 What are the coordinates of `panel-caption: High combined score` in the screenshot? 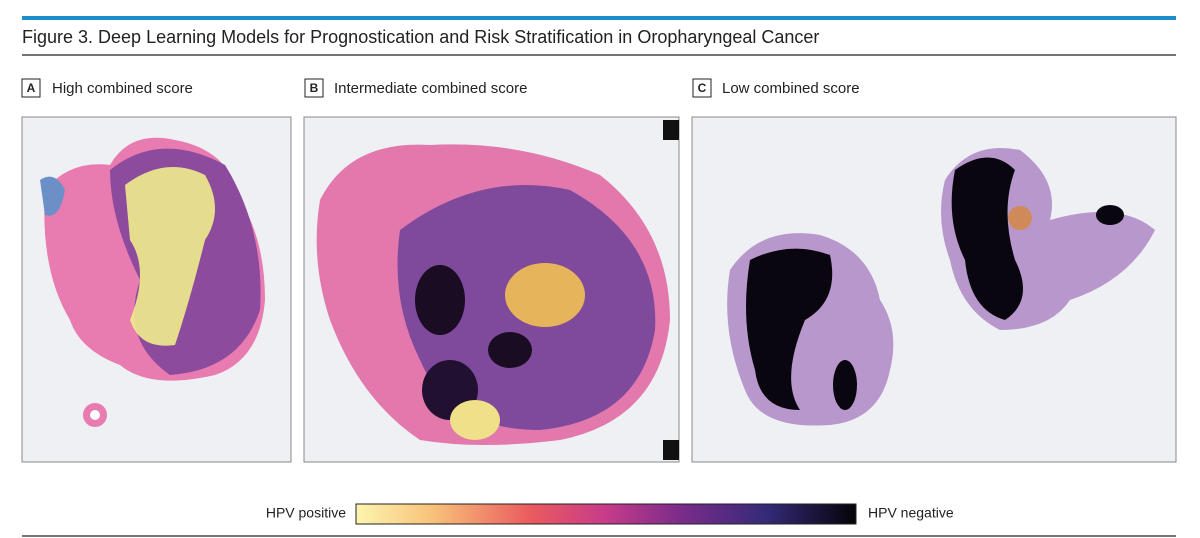 It's located at (122, 88).